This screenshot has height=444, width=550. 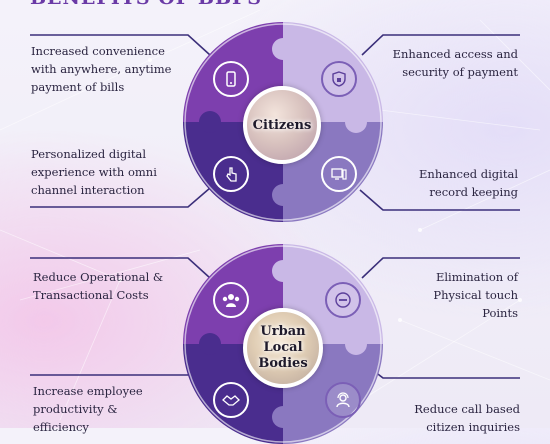 I want to click on caption-touch-points: Elimination of Physical touch Points, so click(x=475, y=295).